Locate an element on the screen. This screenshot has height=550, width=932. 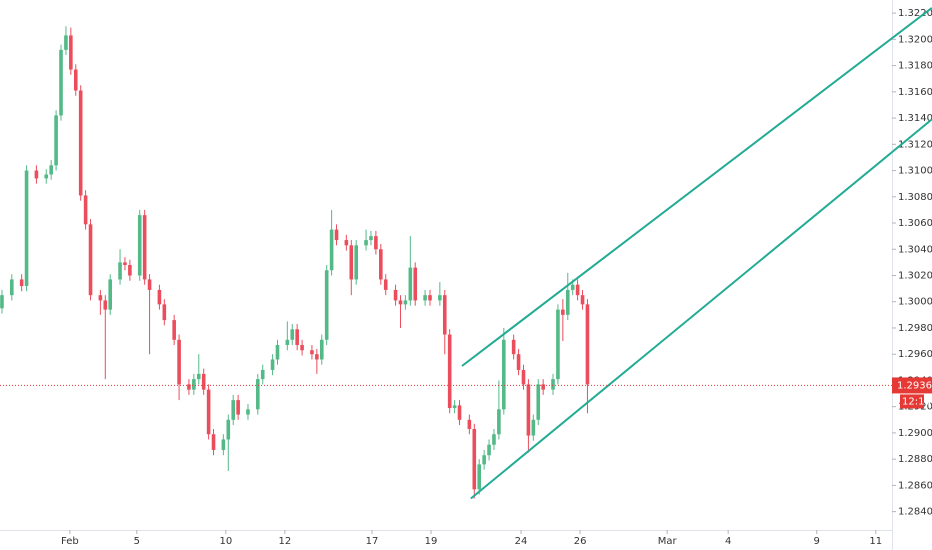
x-tick-label: 26 is located at coordinates (580, 541).